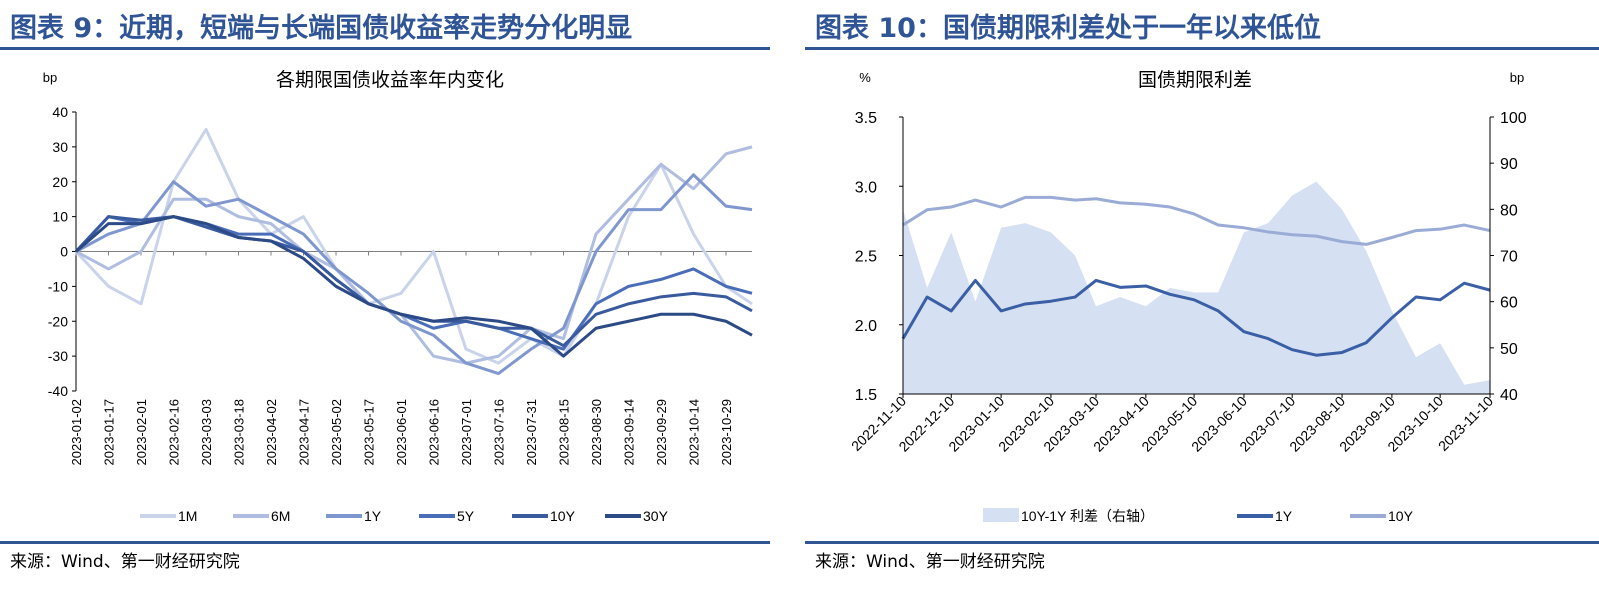  I want to click on y-tick-label: 3.5, so click(866, 118).